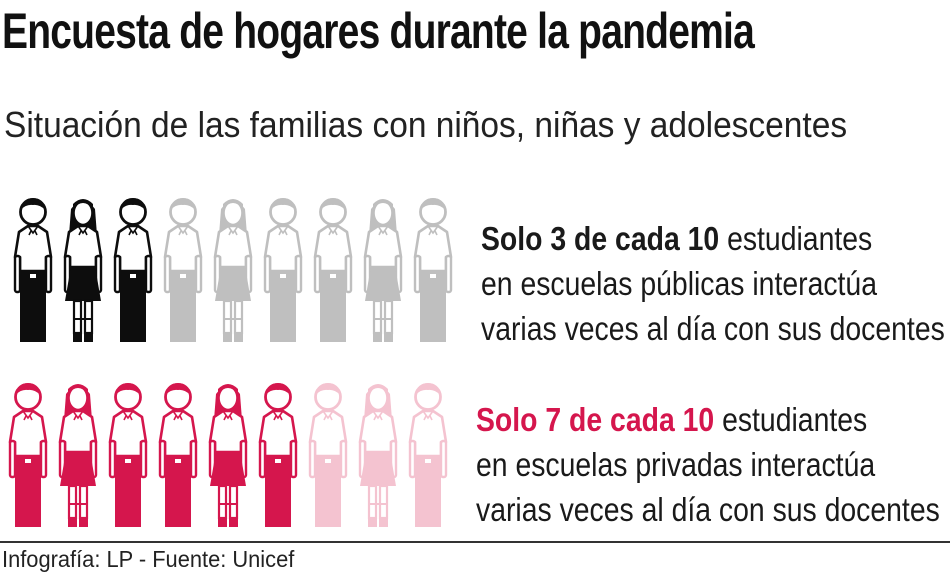 The width and height of the screenshot is (950, 574). Describe the element at coordinates (378, 31) in the screenshot. I see `page-title: Encuesta de hogares durante la pandemia` at that location.